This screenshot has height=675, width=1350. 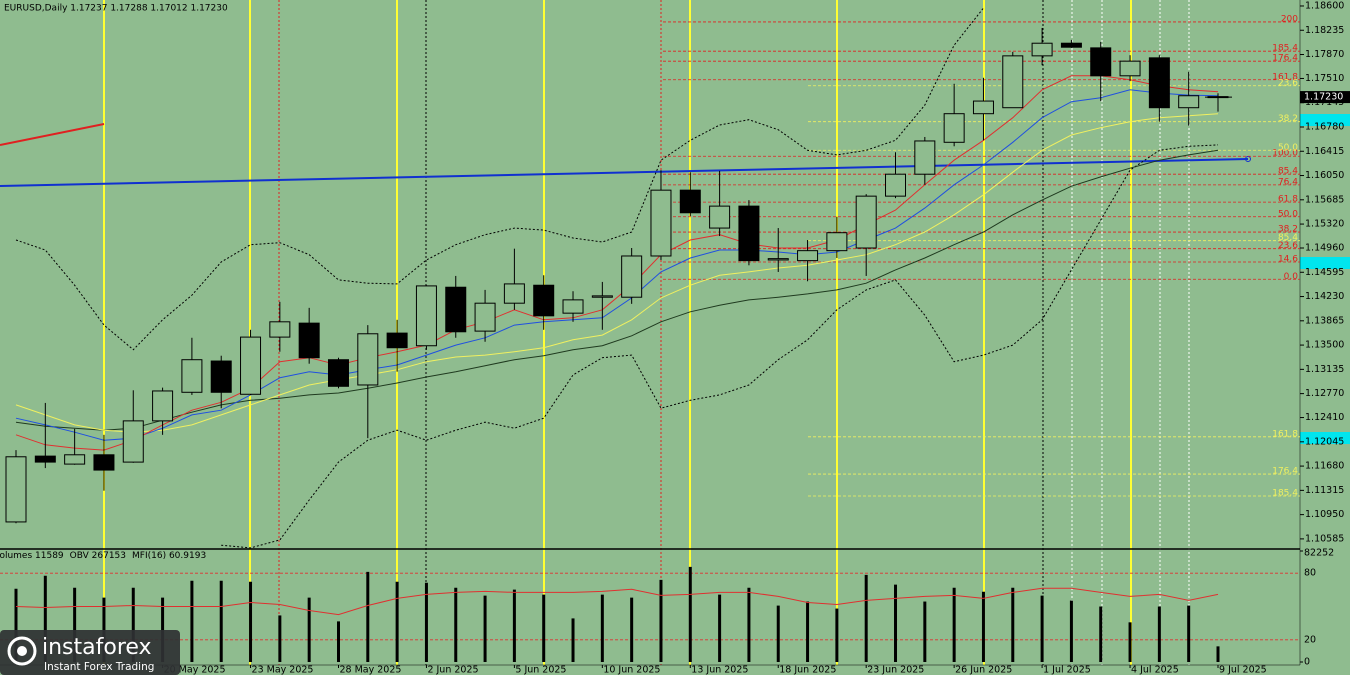 I want to click on x-tick-label: 5 Jun 2025, so click(x=540, y=670).